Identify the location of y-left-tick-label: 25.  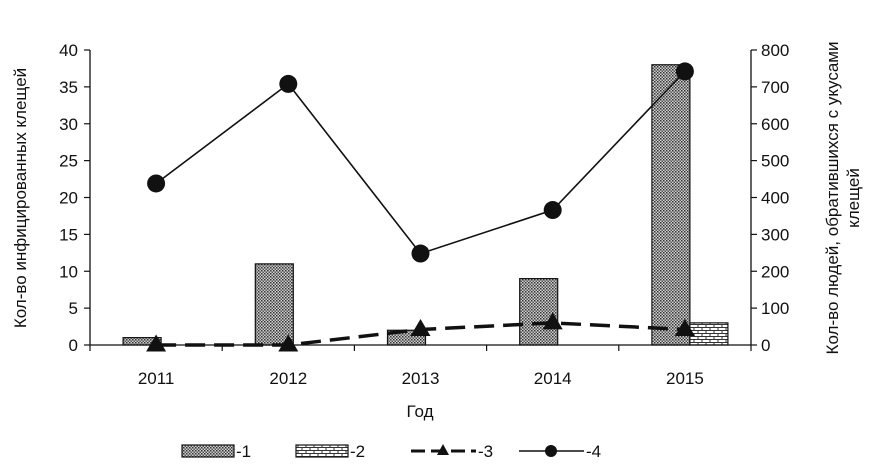
(68, 161).